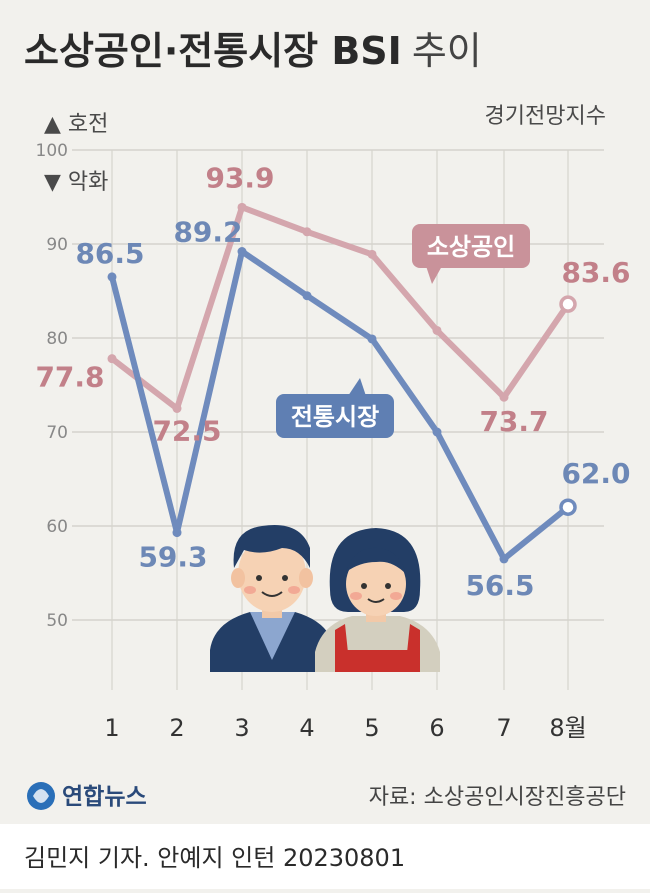  I want to click on byline: 김민지 기자. 안예지 인턴 20230801, so click(214, 858).